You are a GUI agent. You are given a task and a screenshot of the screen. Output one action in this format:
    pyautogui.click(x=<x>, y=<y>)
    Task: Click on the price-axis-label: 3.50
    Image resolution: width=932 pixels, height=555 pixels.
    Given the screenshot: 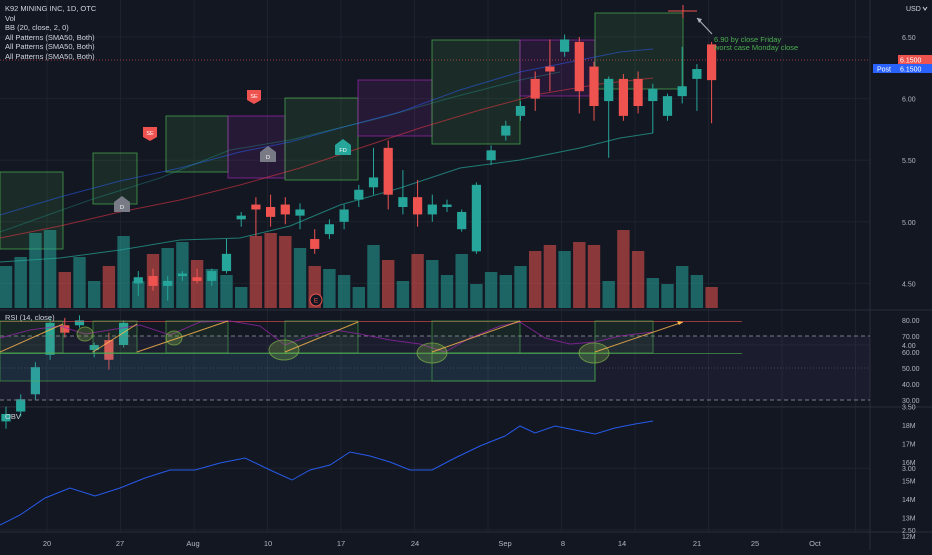 What is the action you would take?
    pyautogui.click(x=909, y=408)
    